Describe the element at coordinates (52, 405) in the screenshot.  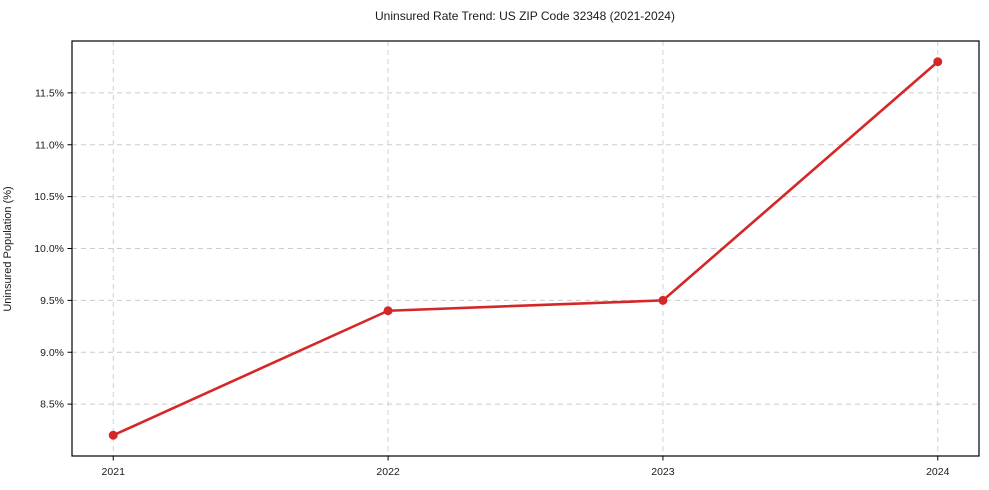
I see `y-tick-label: 8.5%` at that location.